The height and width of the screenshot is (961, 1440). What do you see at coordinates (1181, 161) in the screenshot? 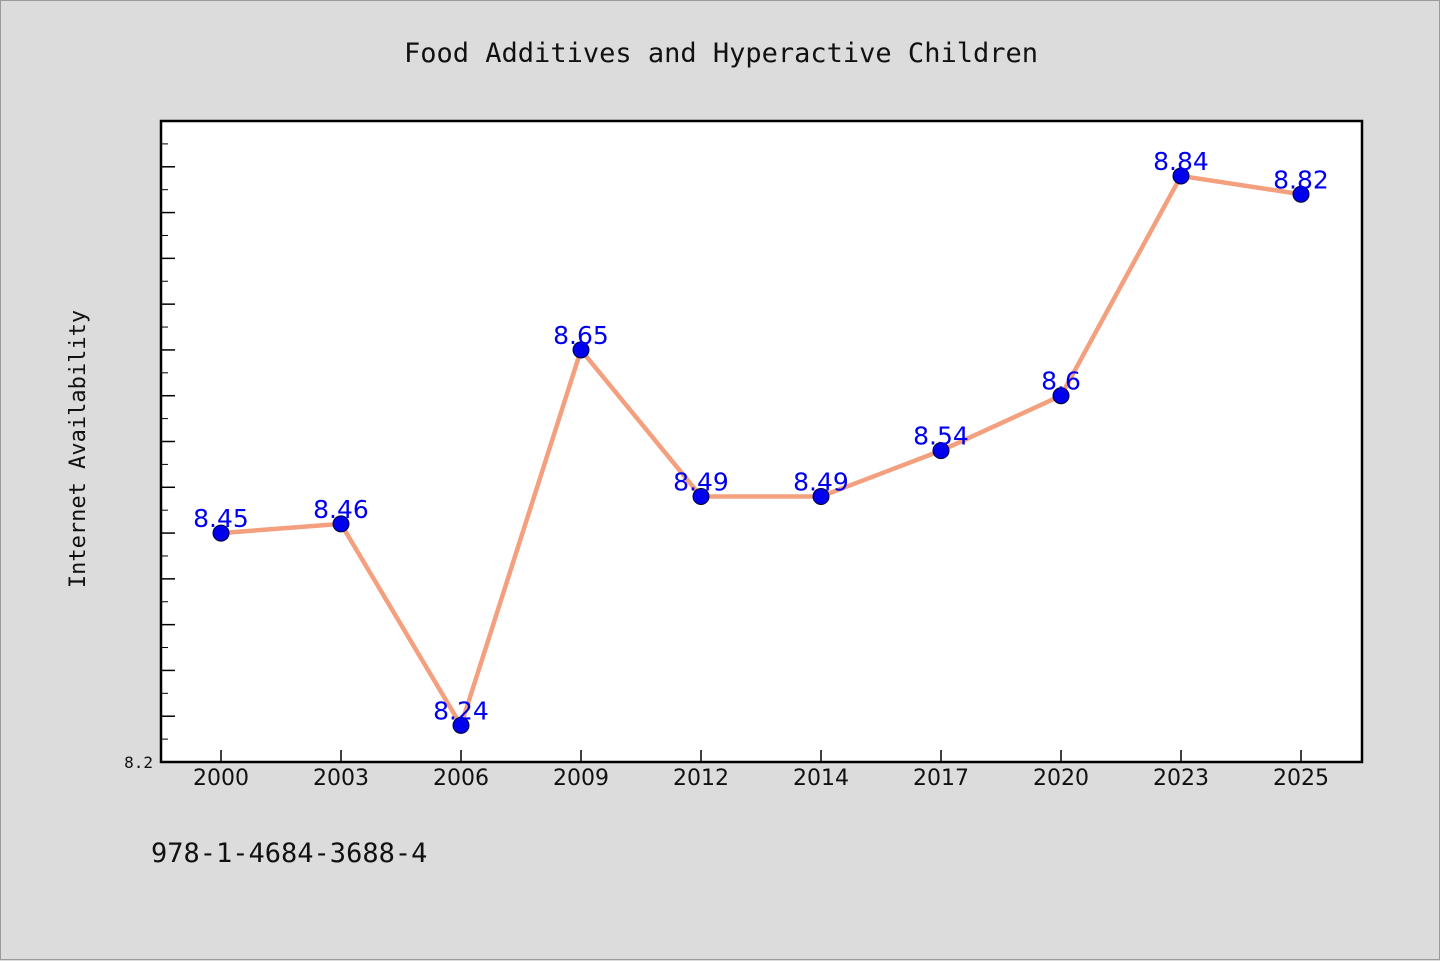
I see `data-label: 8.84` at bounding box center [1181, 161].